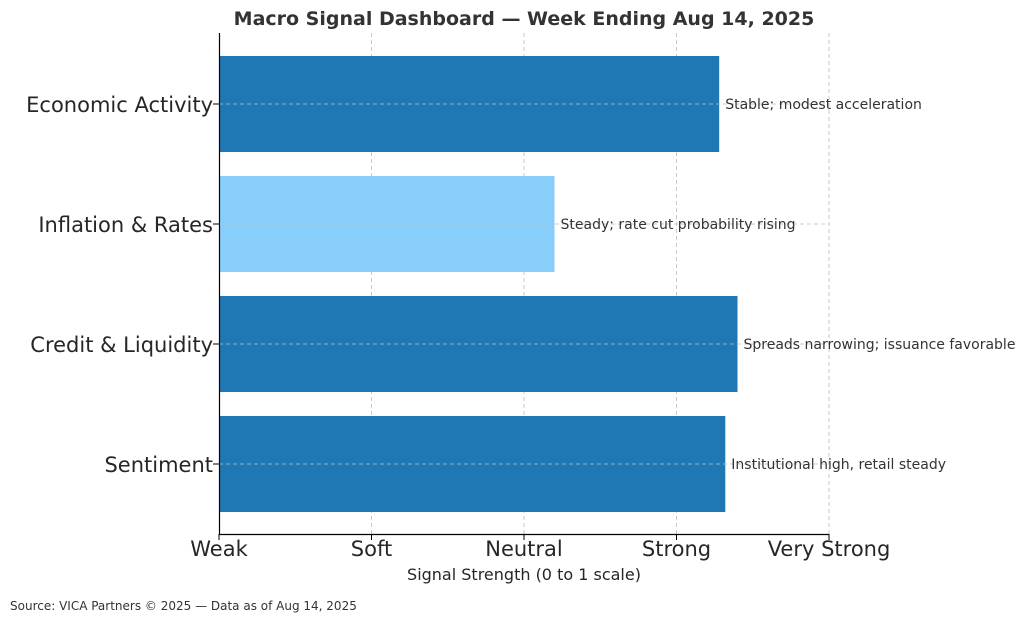 This screenshot has height=623, width=1024. Describe the element at coordinates (125, 225) in the screenshot. I see `category-label: Inflation & Rates` at that location.